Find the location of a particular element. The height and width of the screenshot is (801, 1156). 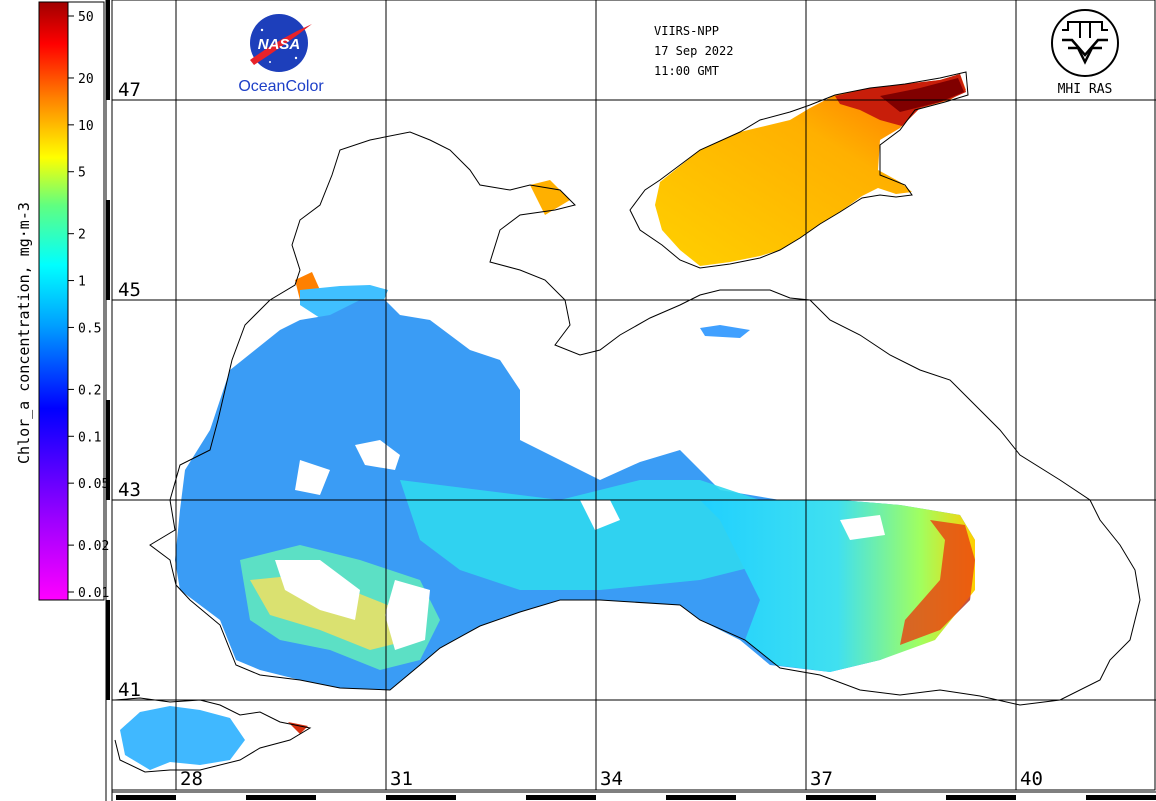

nasa-red-swoosh-icon is located at coordinates (281, 44).